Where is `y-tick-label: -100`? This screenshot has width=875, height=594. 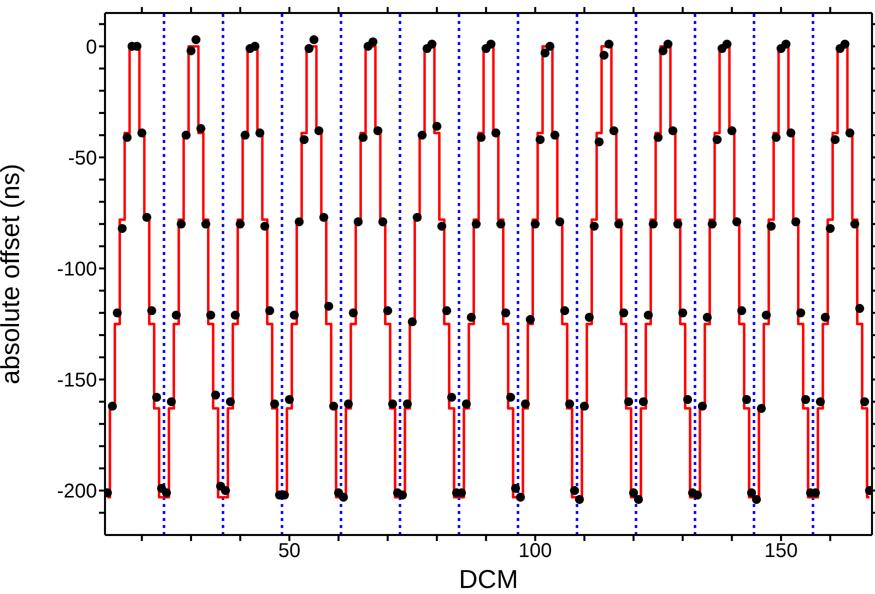
y-tick-label: -100 is located at coordinates (76, 269).